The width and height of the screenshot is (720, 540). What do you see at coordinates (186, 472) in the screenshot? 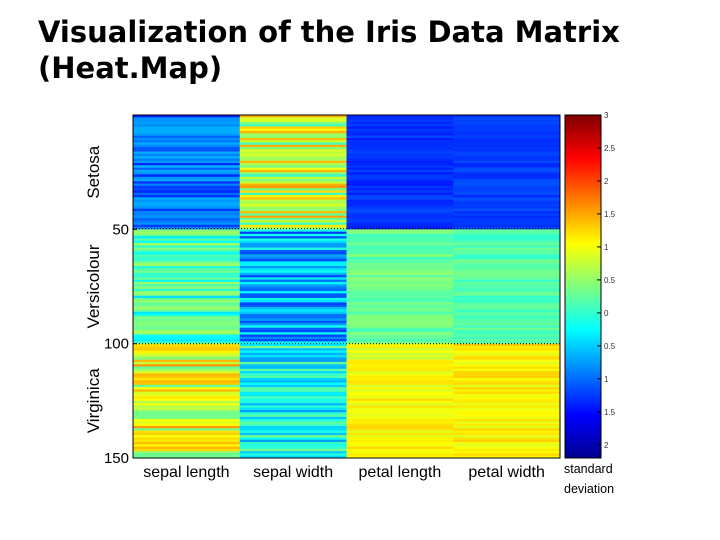
I see `column-label: sepal length` at bounding box center [186, 472].